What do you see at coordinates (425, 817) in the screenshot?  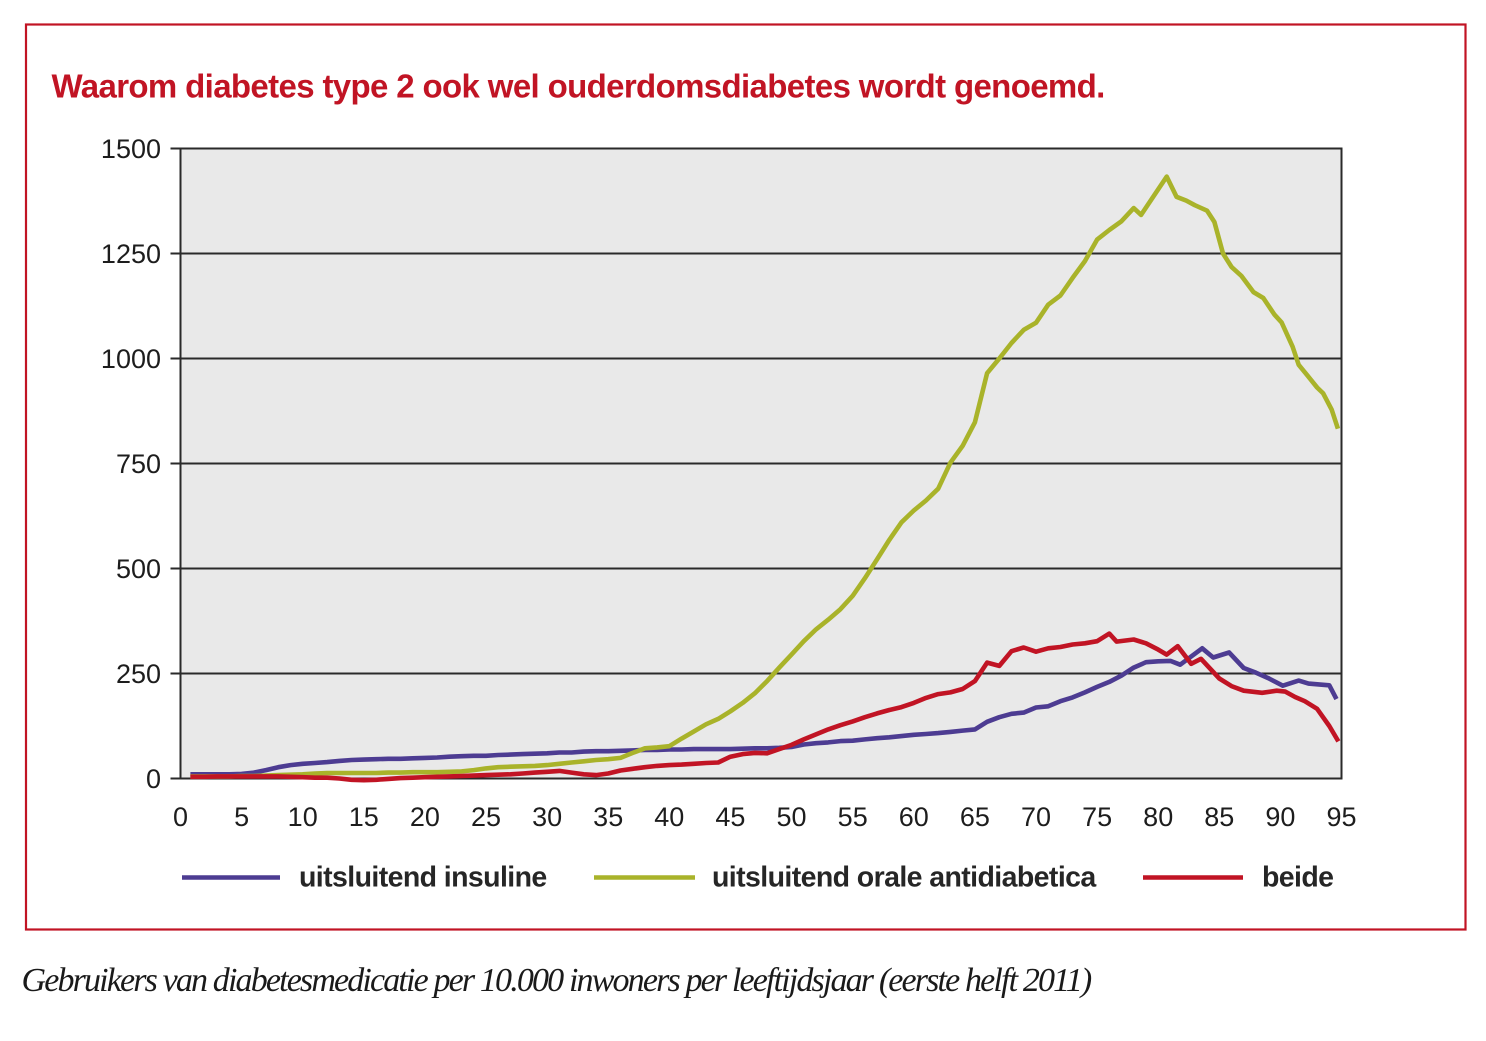 I see `svg-text: 20` at bounding box center [425, 817].